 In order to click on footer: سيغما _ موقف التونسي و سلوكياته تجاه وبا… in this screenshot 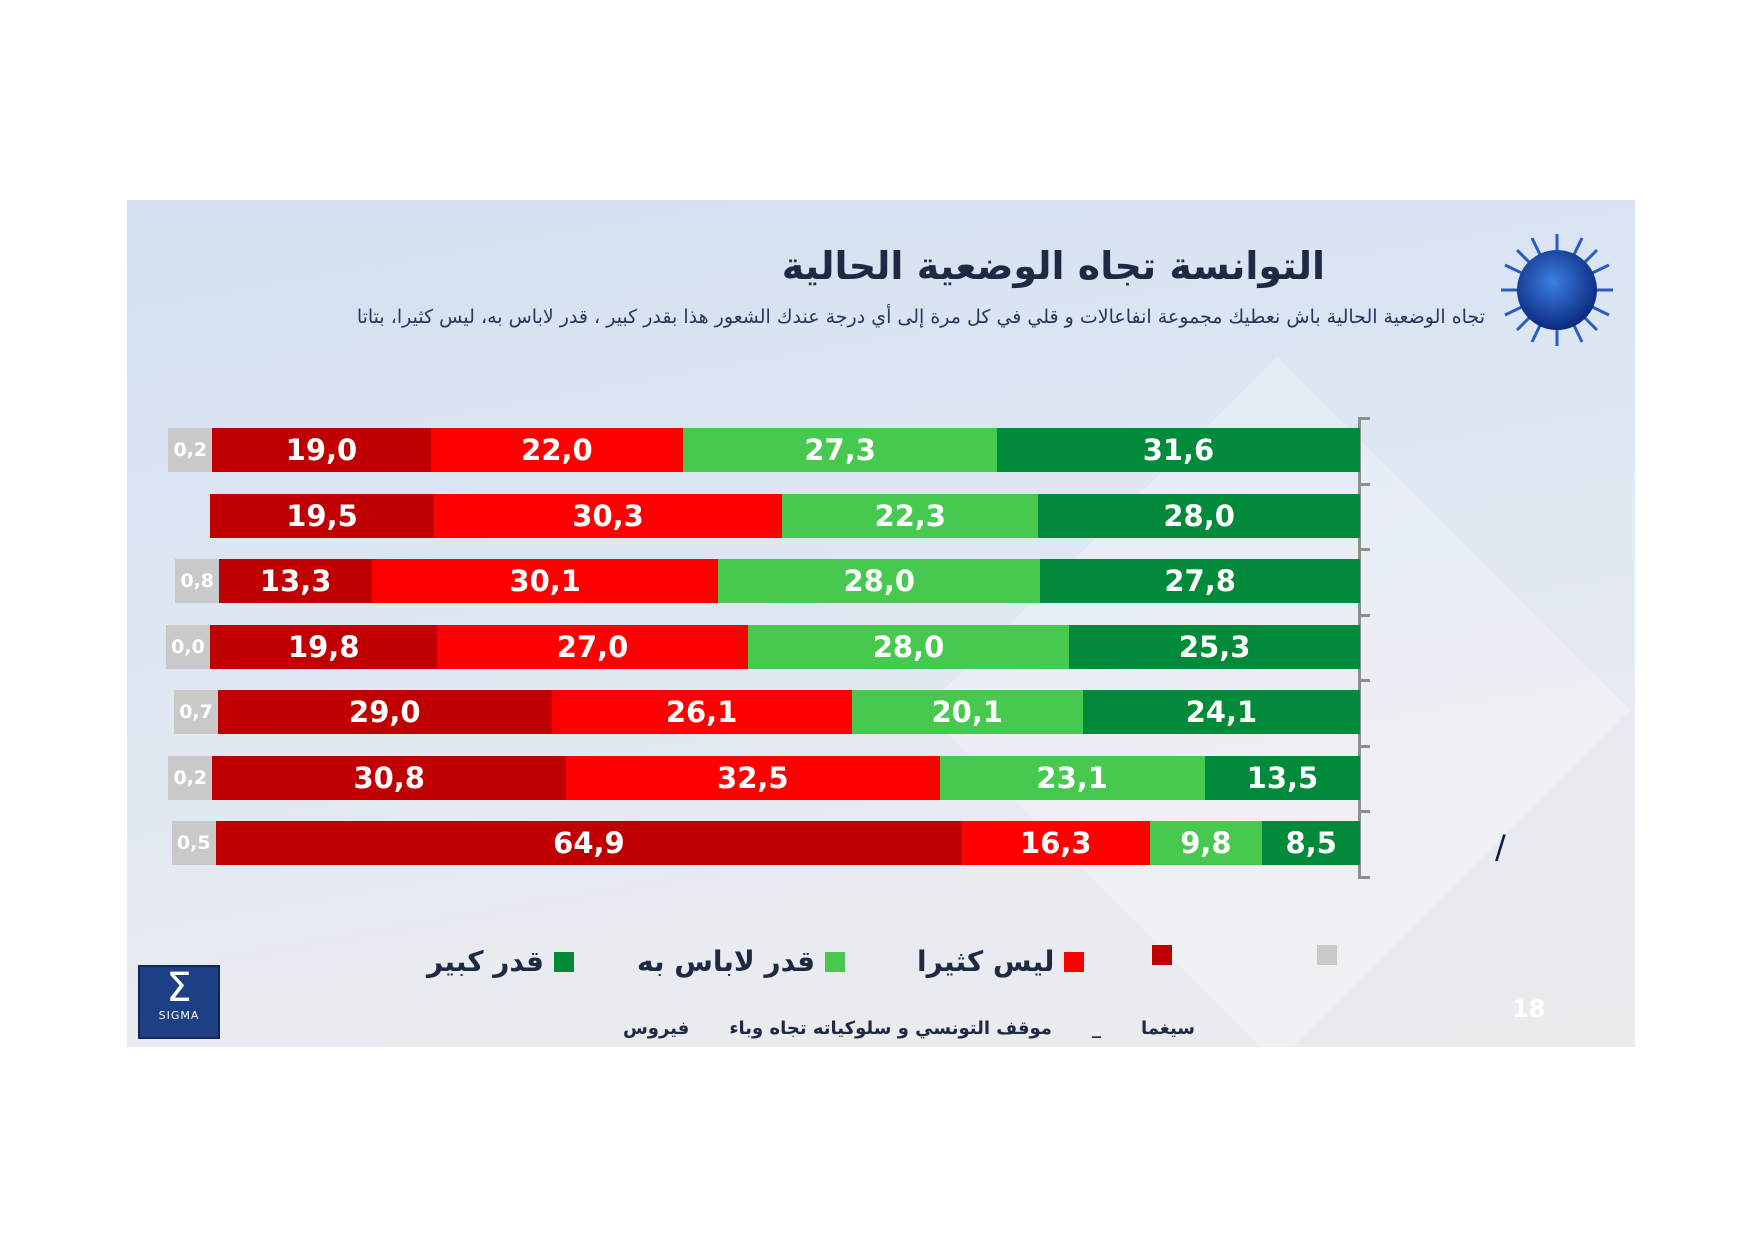, I will do `click(909, 1028)`.